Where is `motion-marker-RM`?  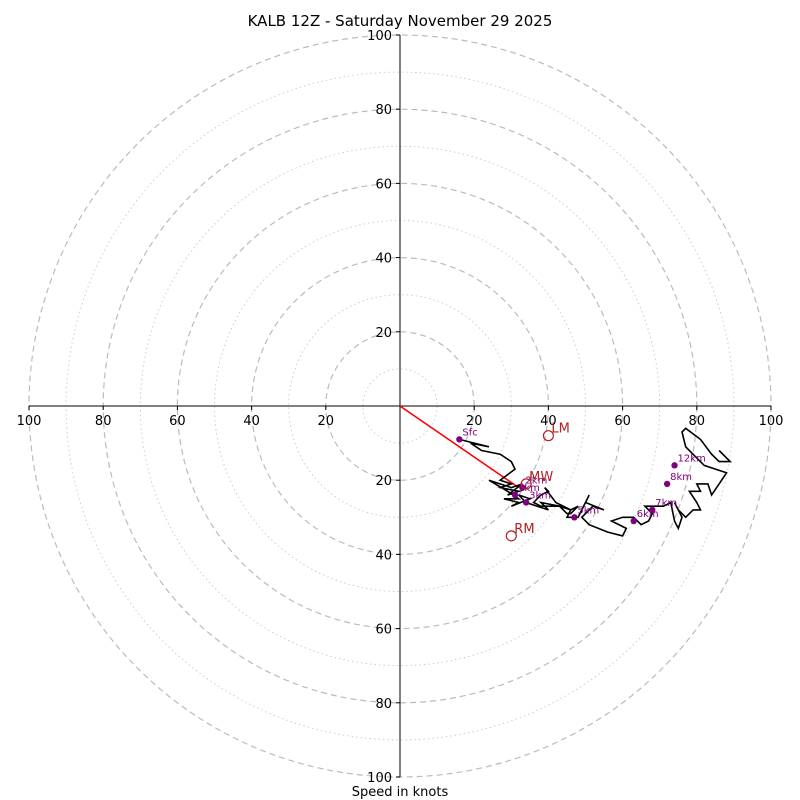 motion-marker-RM is located at coordinates (511, 536).